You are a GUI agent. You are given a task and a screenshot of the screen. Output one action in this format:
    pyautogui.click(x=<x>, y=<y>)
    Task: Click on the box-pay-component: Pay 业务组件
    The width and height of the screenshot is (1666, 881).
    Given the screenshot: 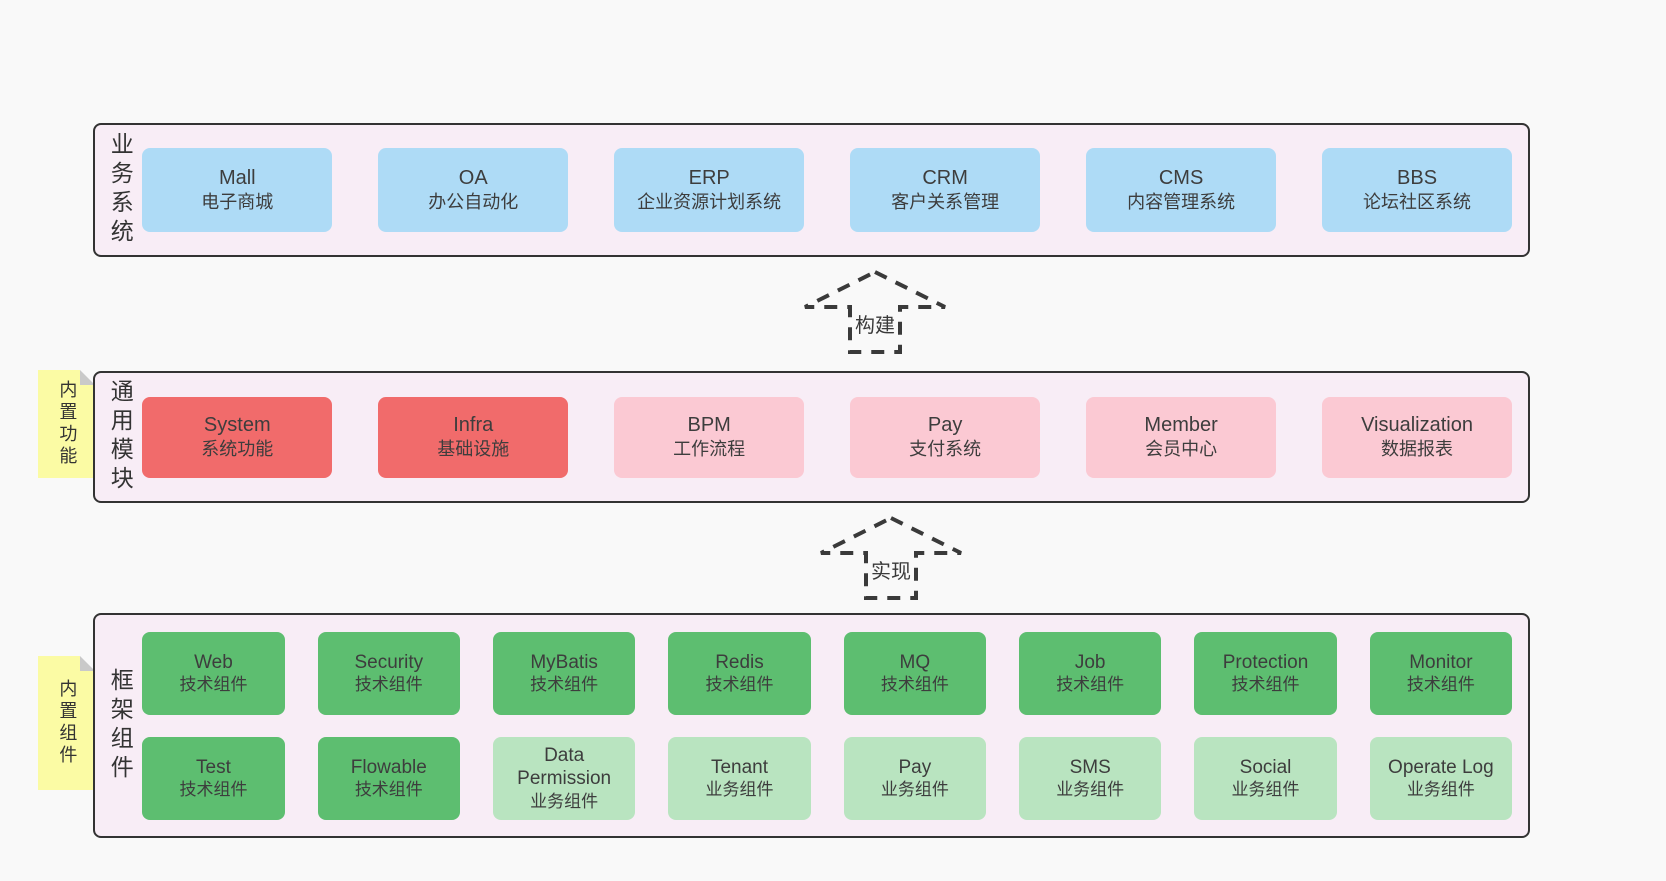 What is the action you would take?
    pyautogui.click(x=915, y=778)
    